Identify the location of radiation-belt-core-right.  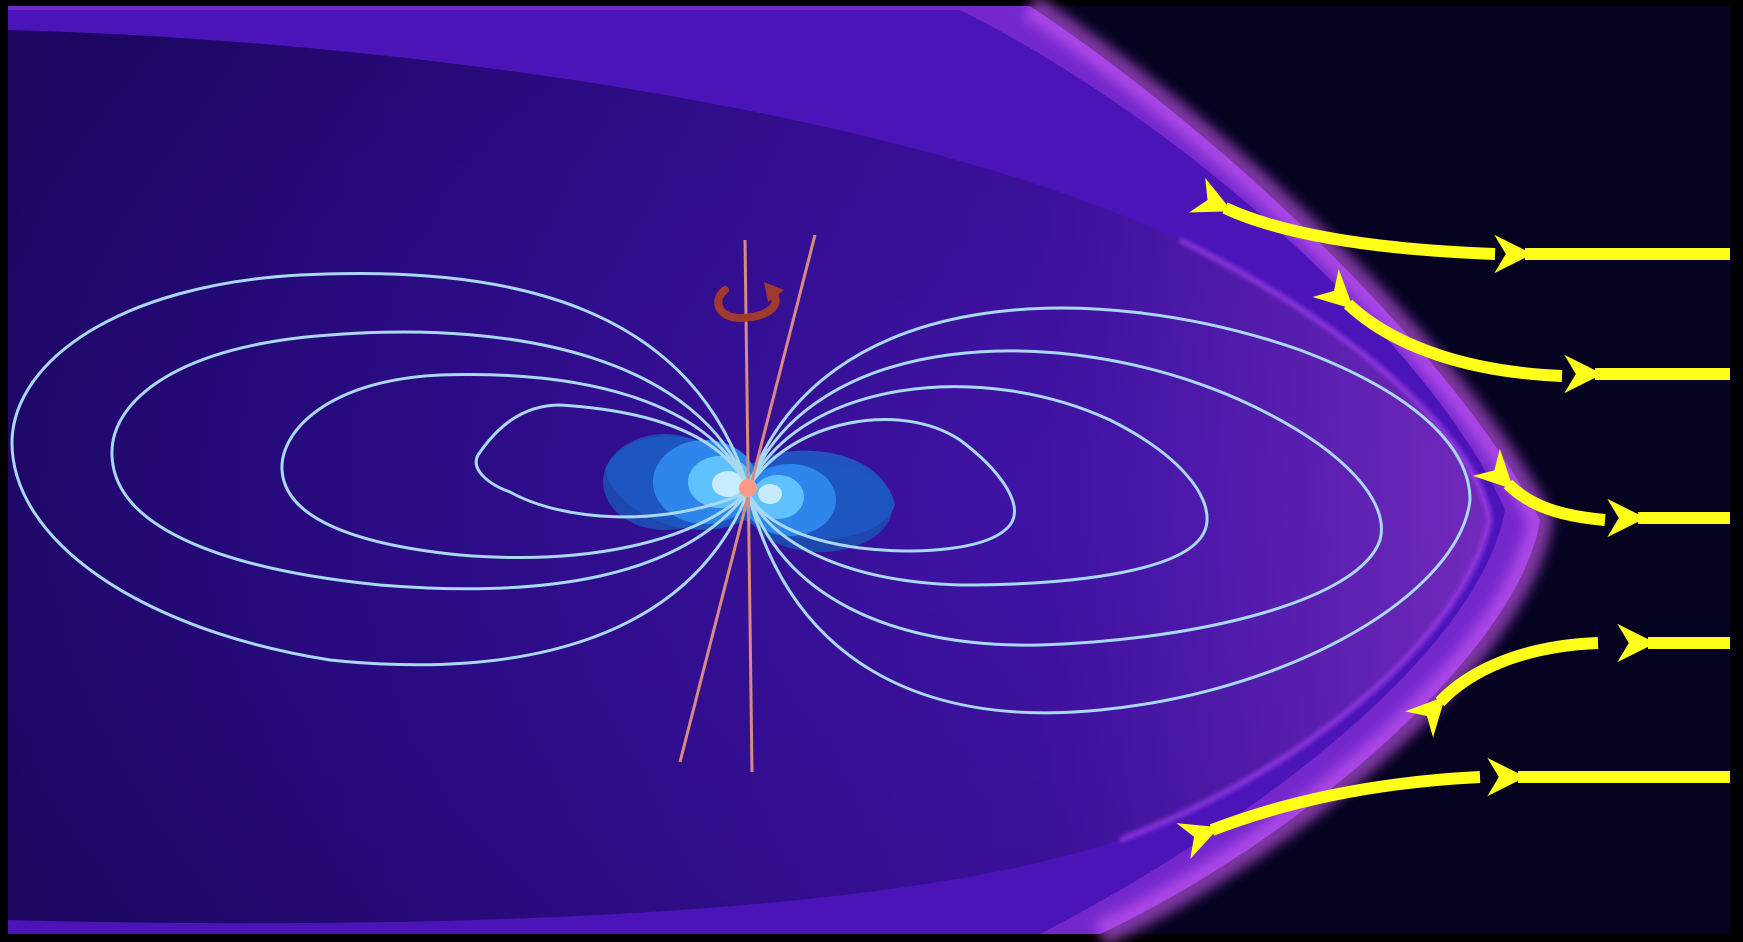
(770, 494).